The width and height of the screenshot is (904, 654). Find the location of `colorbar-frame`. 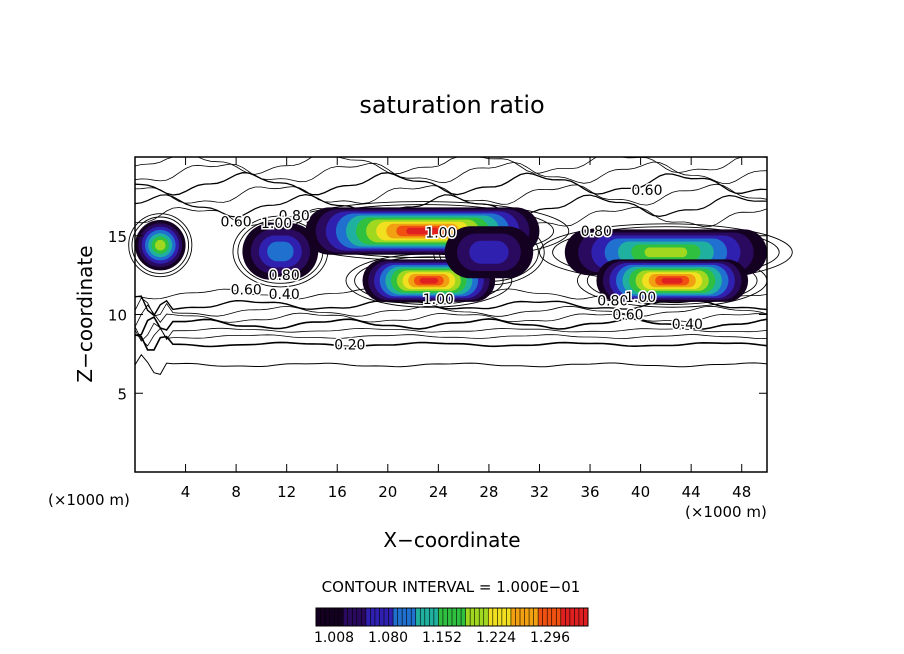

colorbar-frame is located at coordinates (452, 617).